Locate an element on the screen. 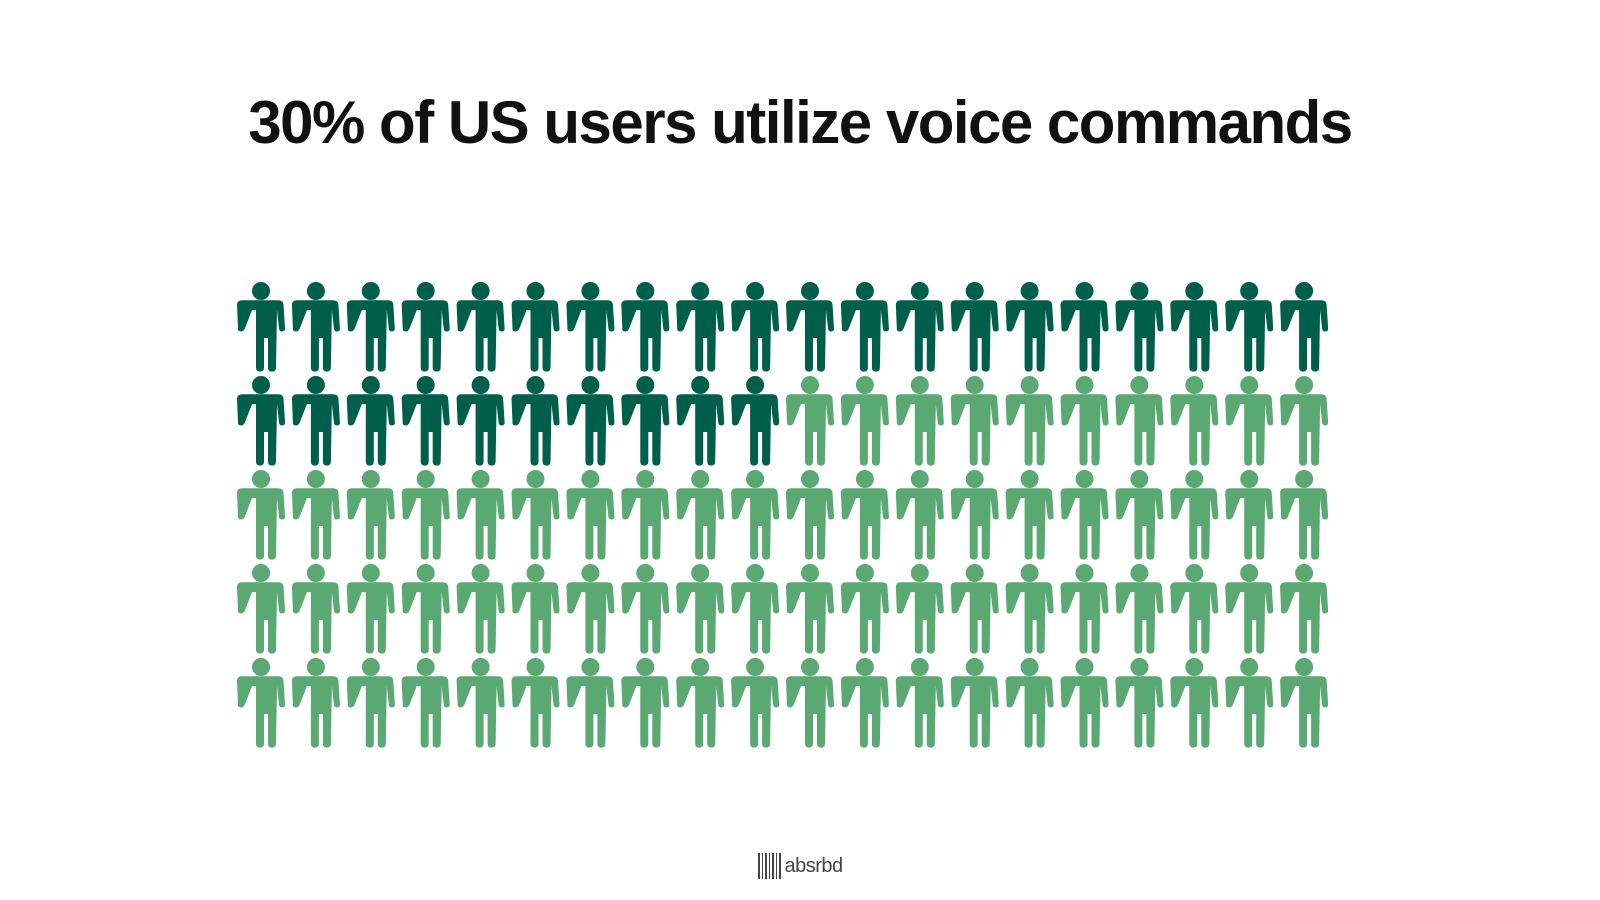 The width and height of the screenshot is (1600, 900). brand-logo: absrbd is located at coordinates (800, 866).